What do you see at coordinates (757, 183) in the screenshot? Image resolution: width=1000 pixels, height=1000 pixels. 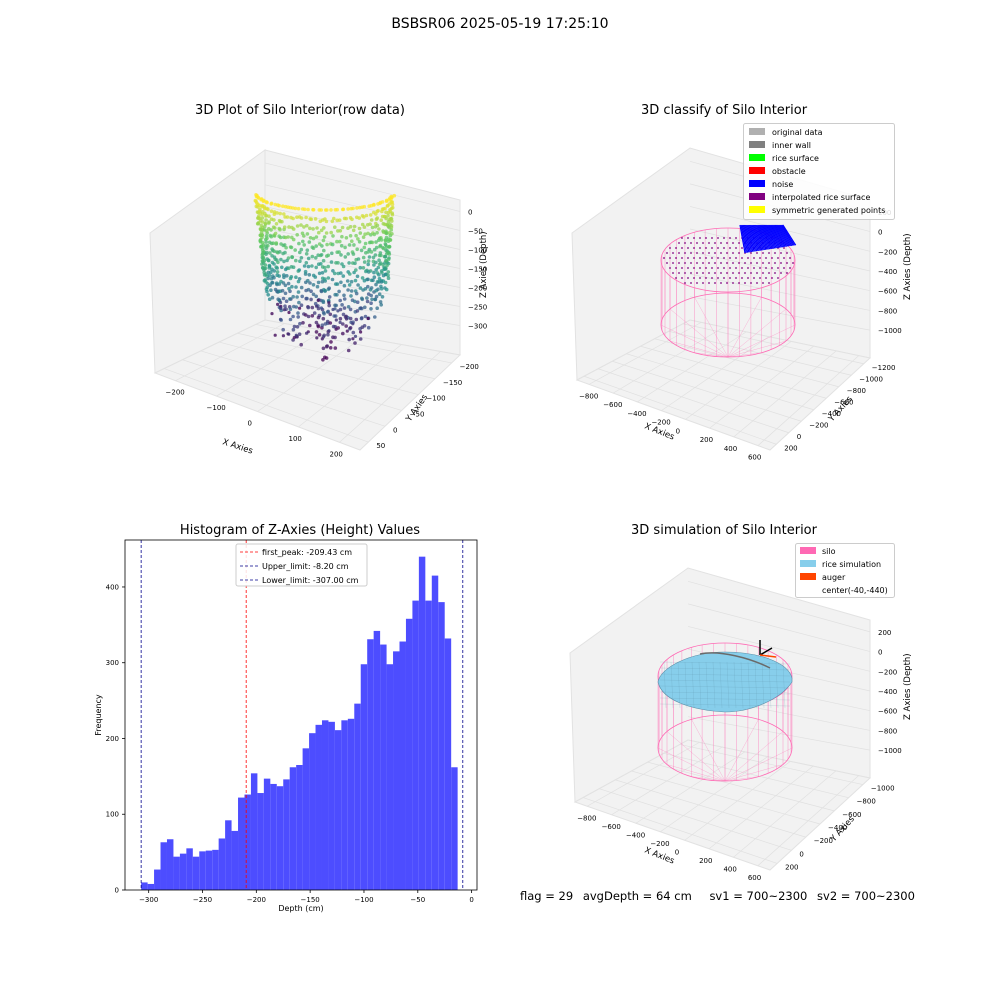 I see `legend-swatch` at bounding box center [757, 183].